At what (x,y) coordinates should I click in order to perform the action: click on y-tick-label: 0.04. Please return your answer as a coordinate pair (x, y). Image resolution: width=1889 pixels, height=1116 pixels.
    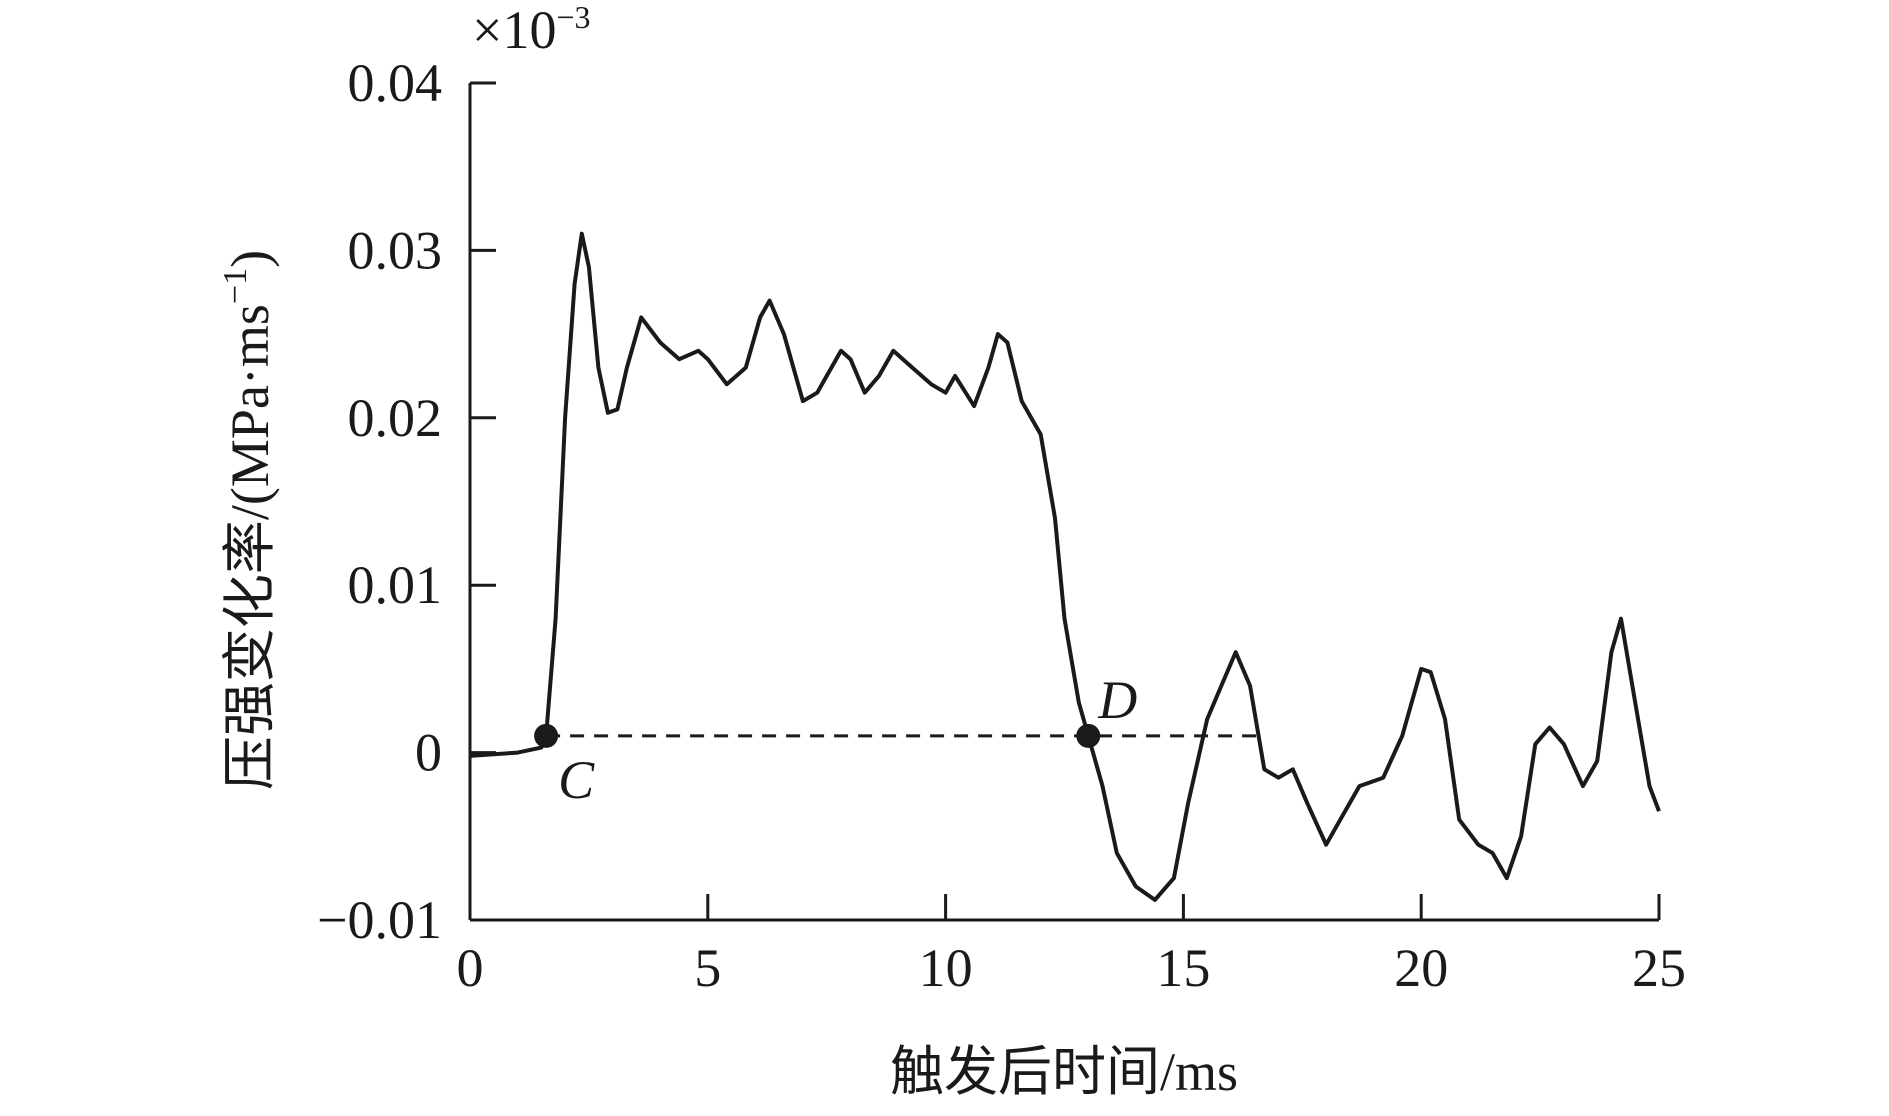
    Looking at the image, I should click on (395, 83).